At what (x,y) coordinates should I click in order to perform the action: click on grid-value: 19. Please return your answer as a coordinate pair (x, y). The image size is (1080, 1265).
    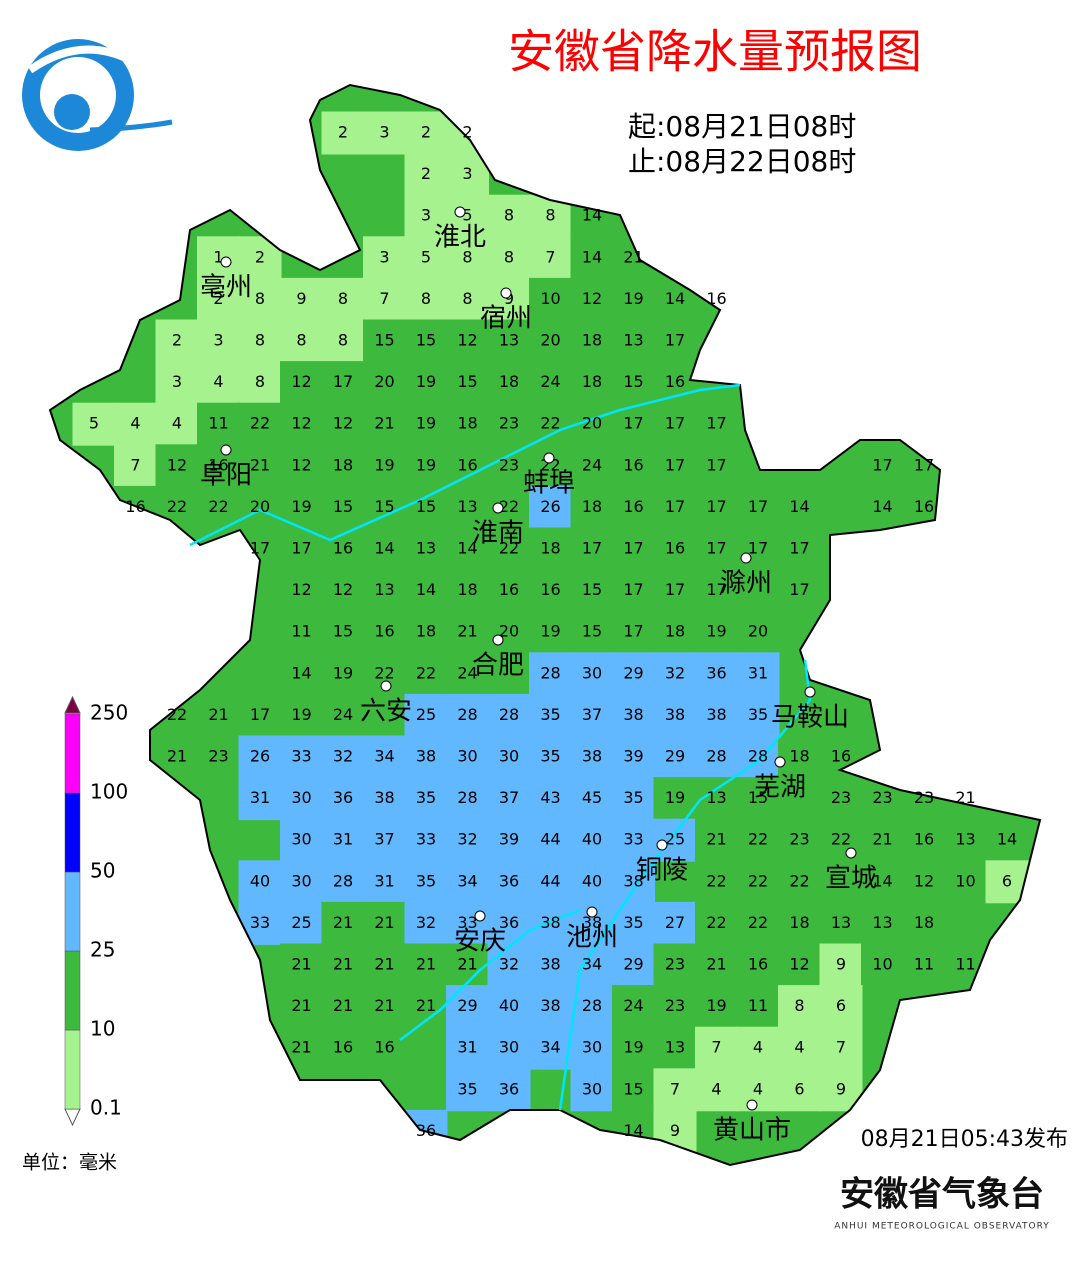
    Looking at the image, I should click on (716, 1005).